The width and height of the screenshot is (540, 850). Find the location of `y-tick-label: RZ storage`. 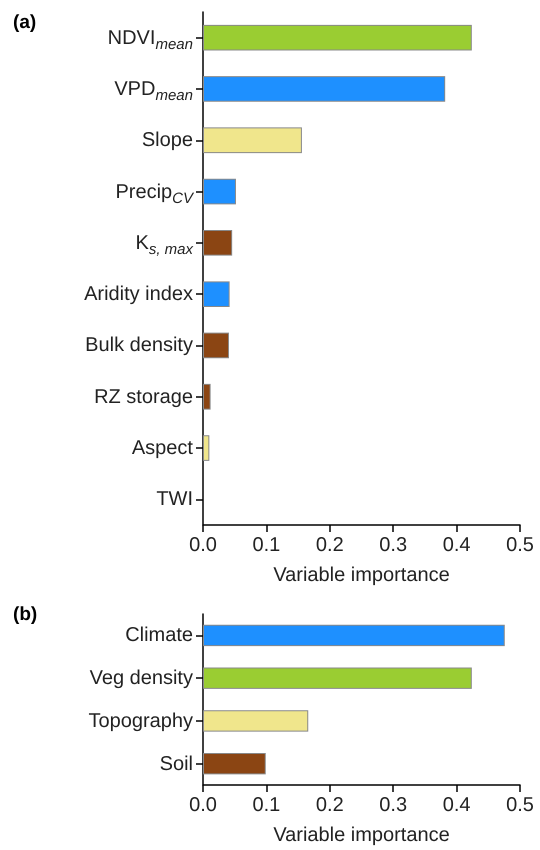

y-tick-label: RZ storage is located at coordinates (143, 396).